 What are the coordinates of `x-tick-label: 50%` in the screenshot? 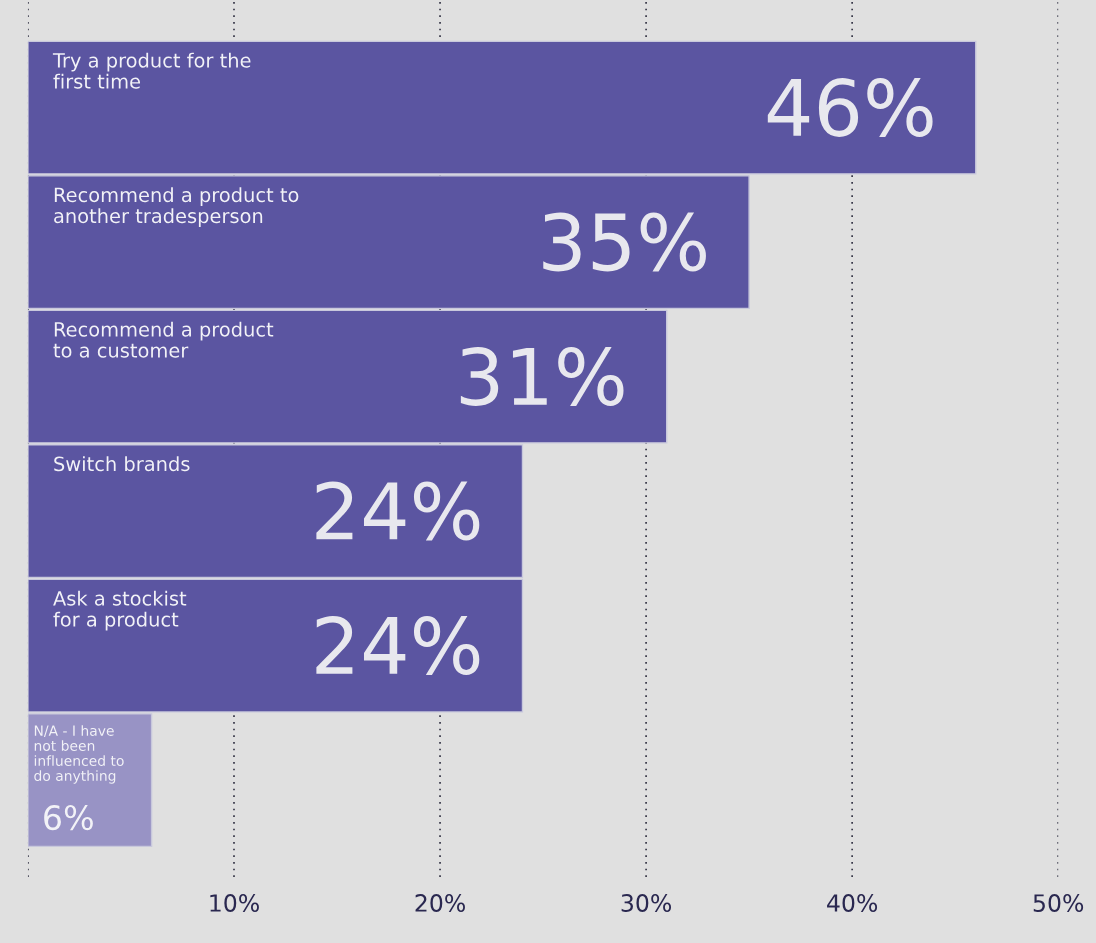 It's located at (1058, 903).